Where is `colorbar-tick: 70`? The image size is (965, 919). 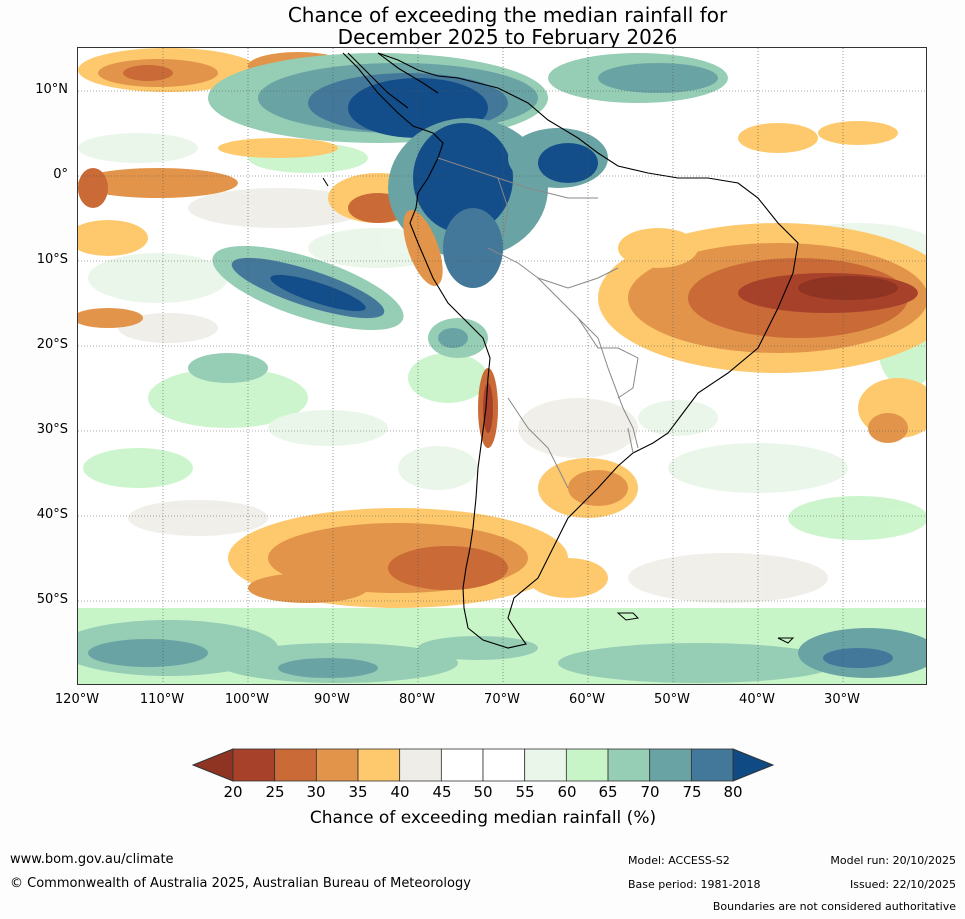
colorbar-tick: 70 is located at coordinates (650, 792).